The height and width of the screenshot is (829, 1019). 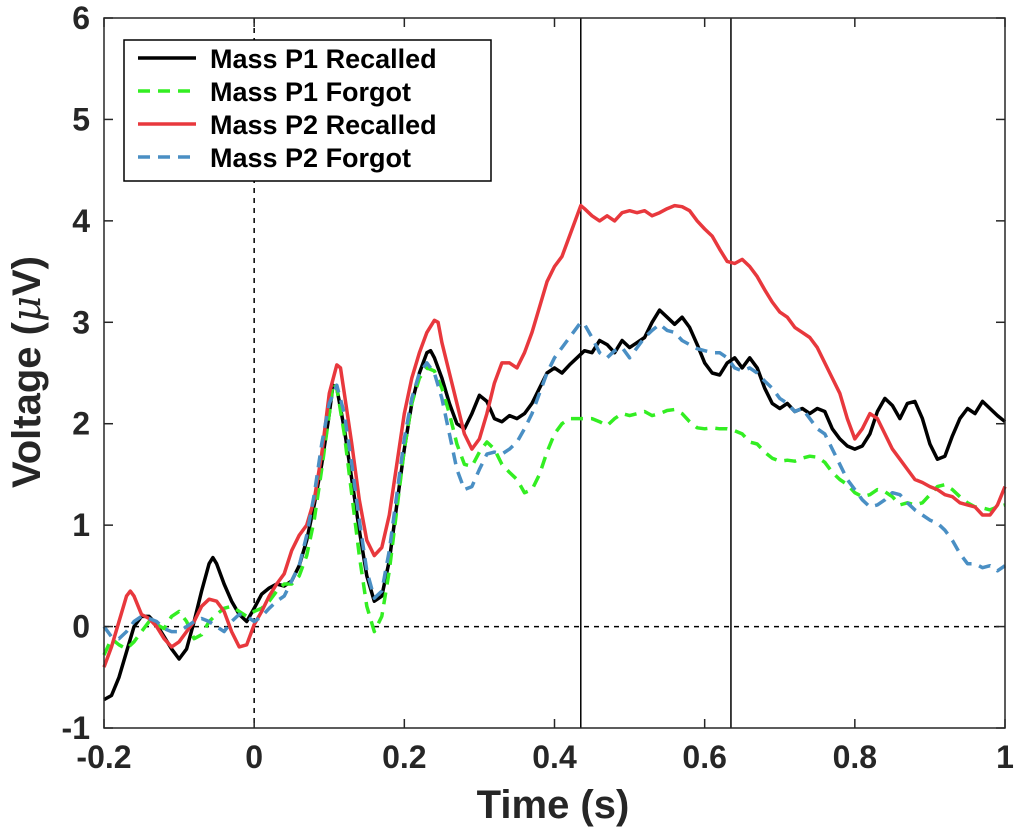 I want to click on y-tick-label: 3, so click(x=81, y=322).